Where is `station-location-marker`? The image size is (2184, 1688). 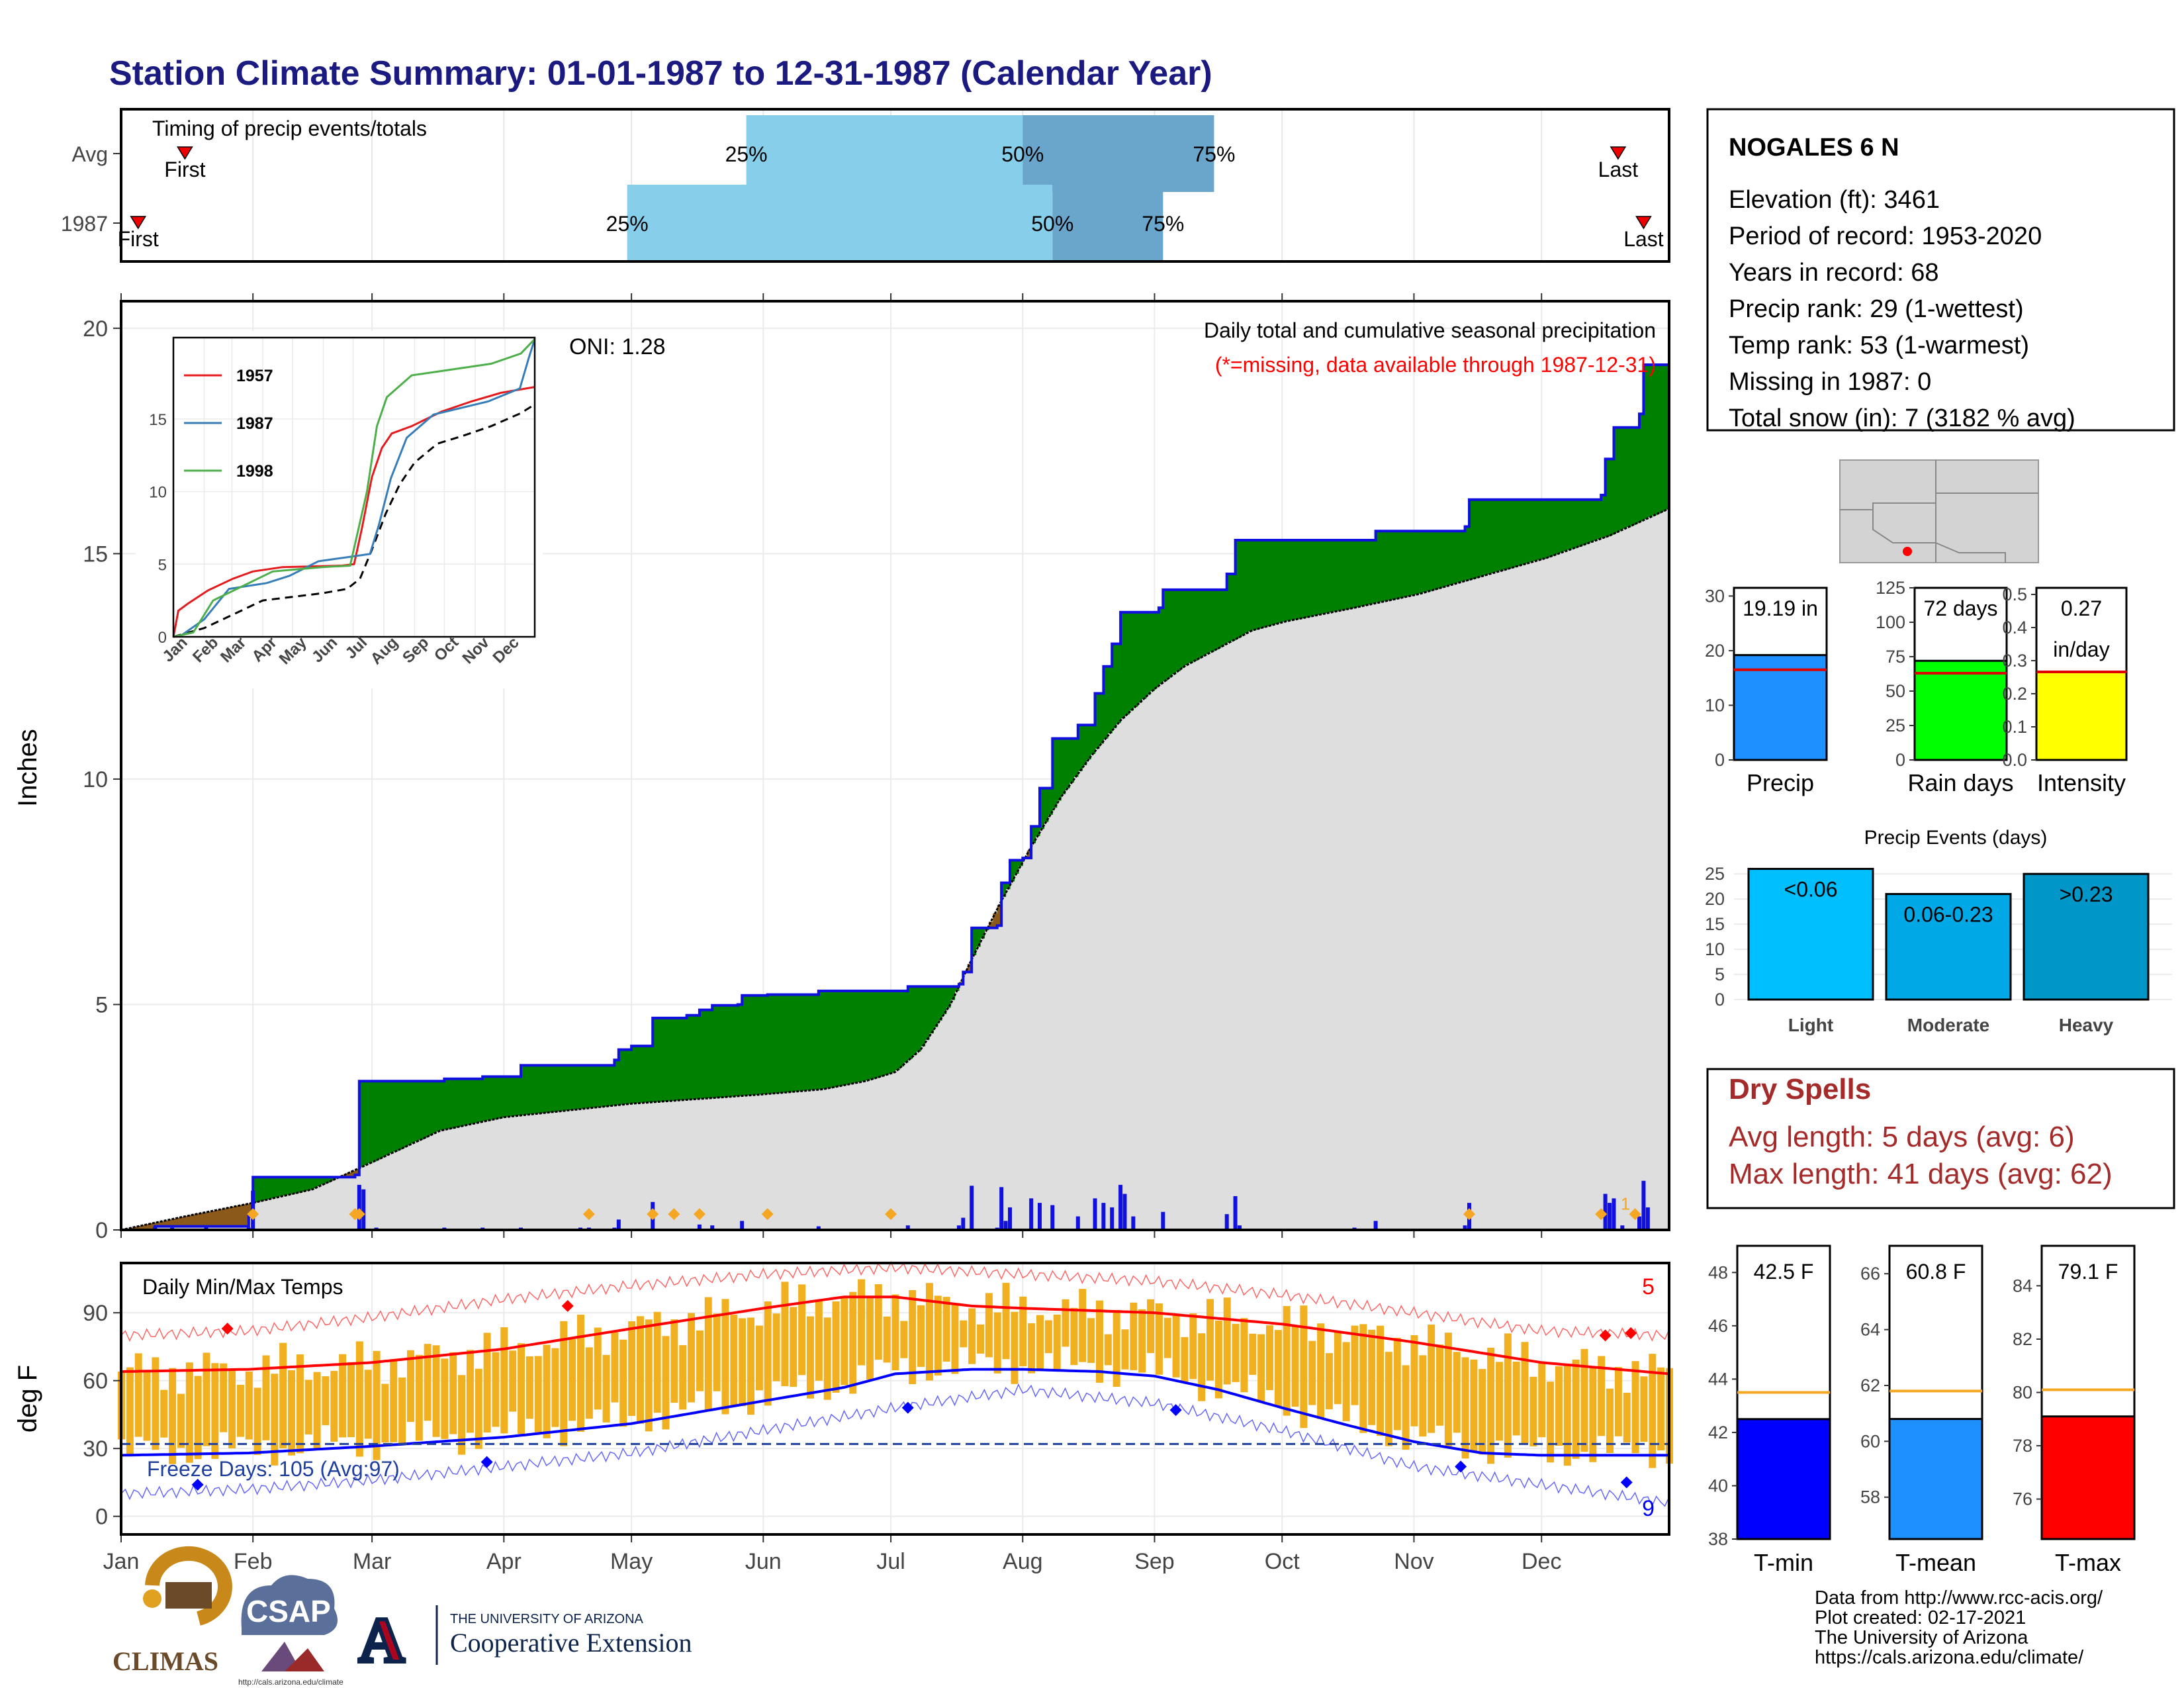
station-location-marker is located at coordinates (1908, 551).